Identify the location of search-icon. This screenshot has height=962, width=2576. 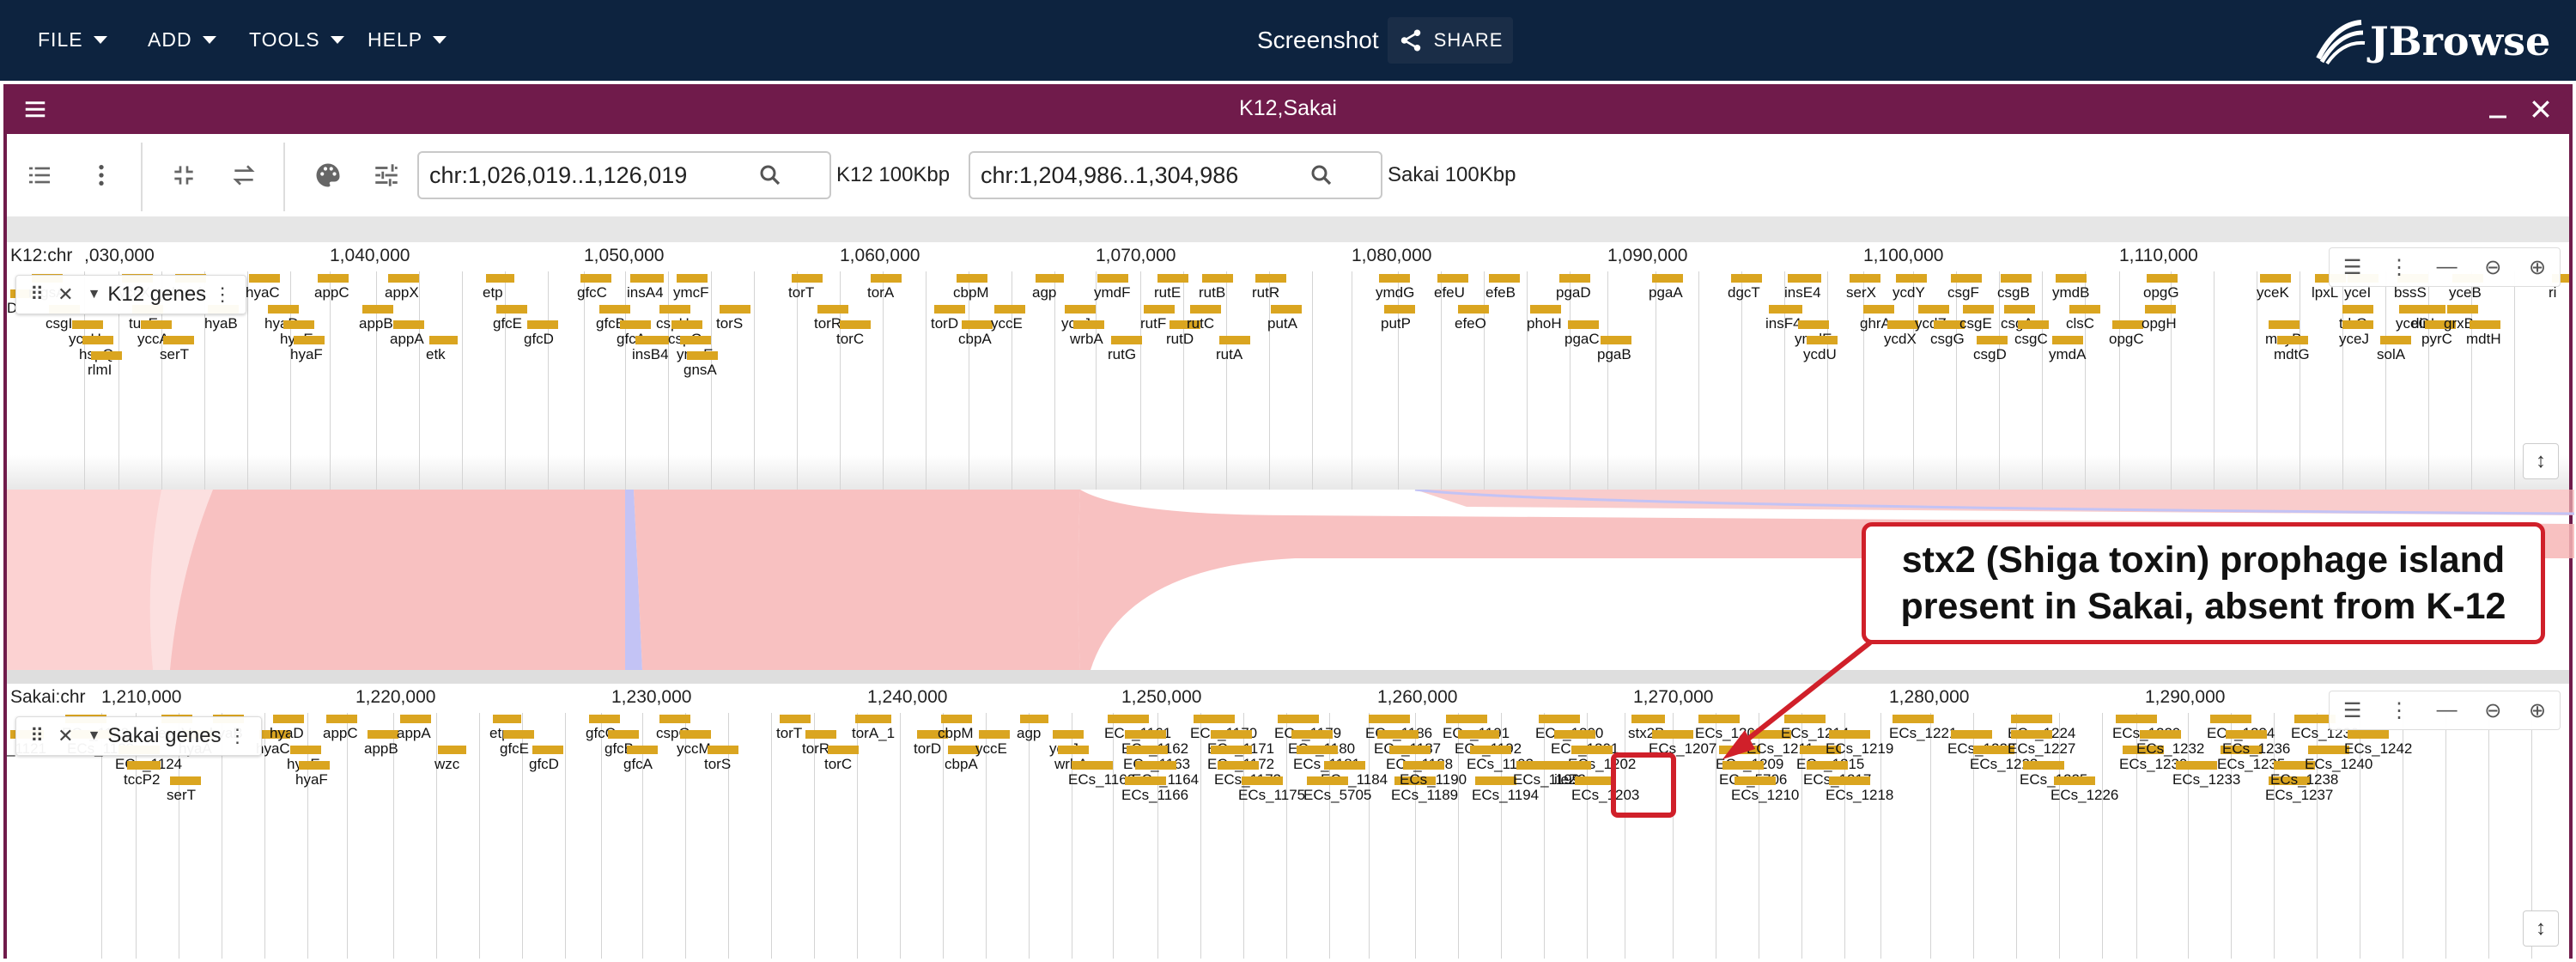
(1321, 175).